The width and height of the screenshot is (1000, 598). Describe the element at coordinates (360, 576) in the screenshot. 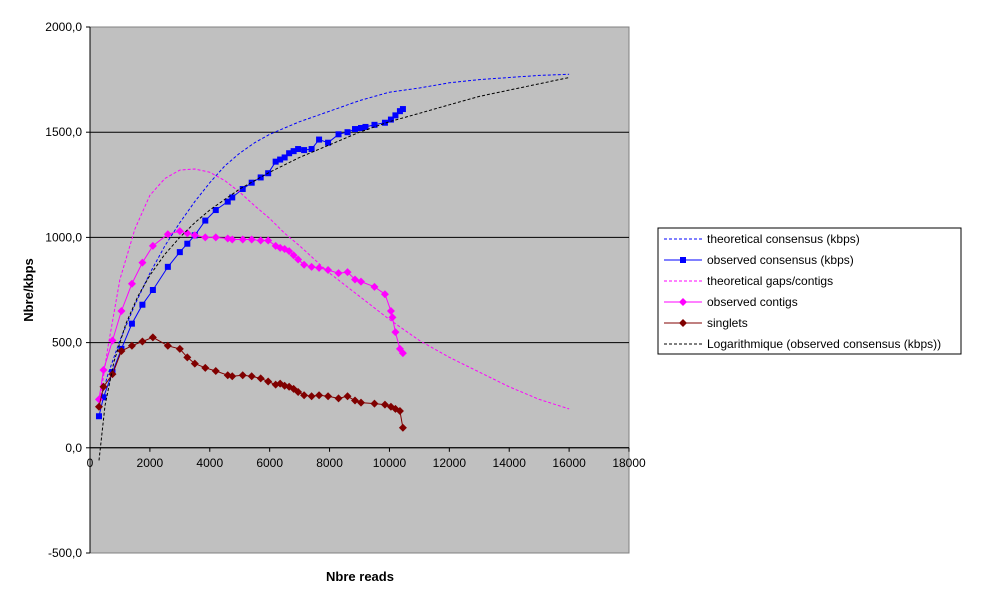

I see `x-axis-title: Nbre reads` at that location.